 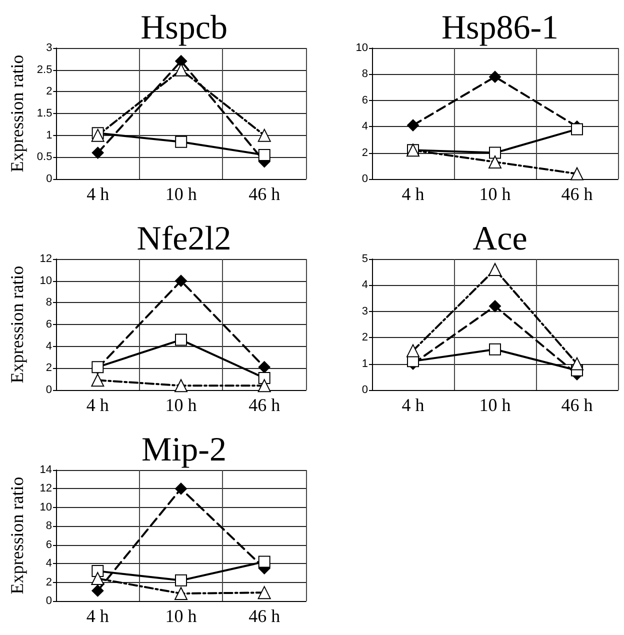 I want to click on chart-title: Hsp86-1, so click(x=500, y=28).